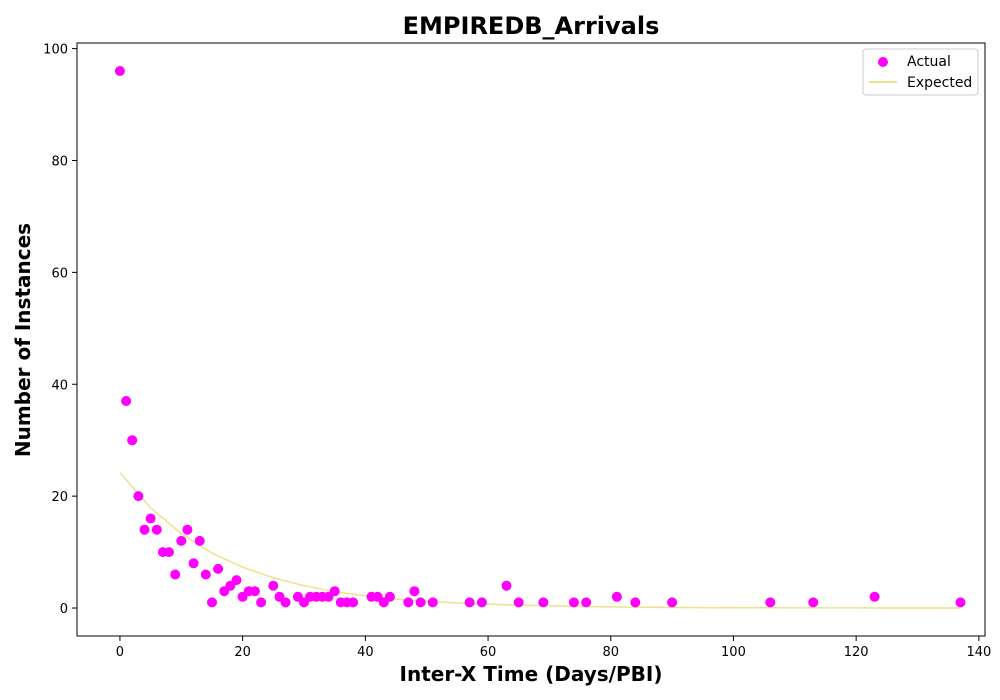 The height and width of the screenshot is (700, 1000). I want to click on y-tick-label: 60, so click(59, 273).